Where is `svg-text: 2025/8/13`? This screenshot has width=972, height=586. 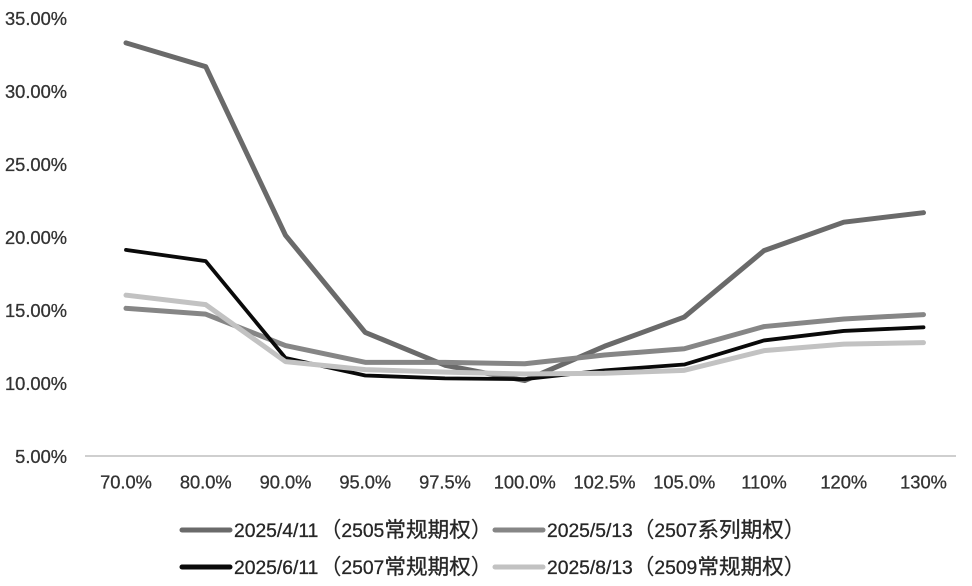
svg-text: 2025/8/13 is located at coordinates (590, 568).